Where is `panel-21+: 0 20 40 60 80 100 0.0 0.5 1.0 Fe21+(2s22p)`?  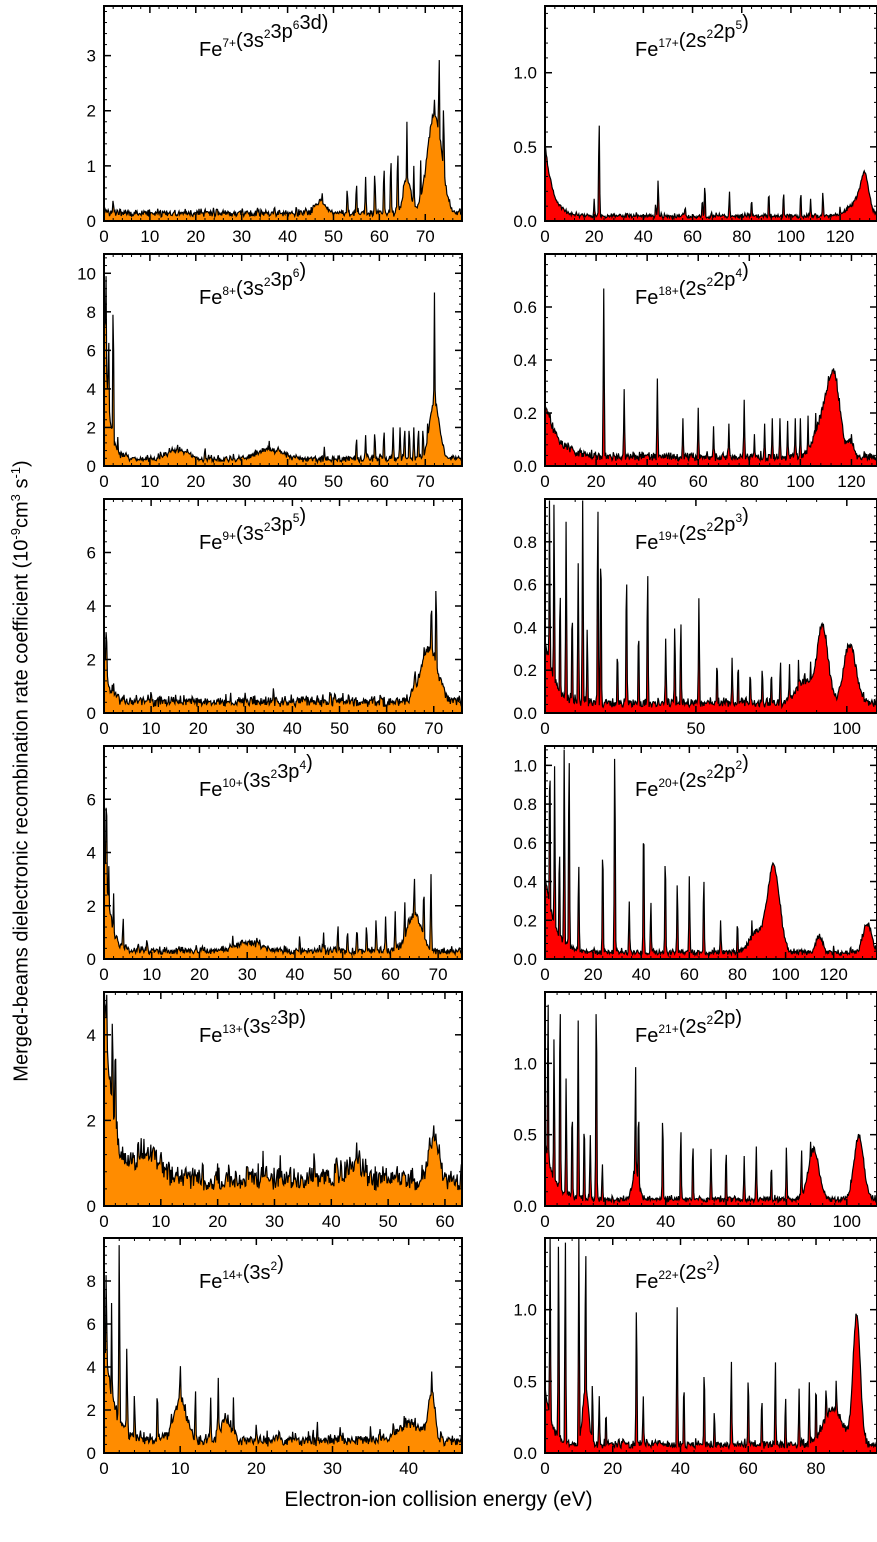 panel-21+: 0 20 40 60 80 100 0.0 0.5 1.0 Fe21+(2s22p) is located at coordinates (695, 1111).